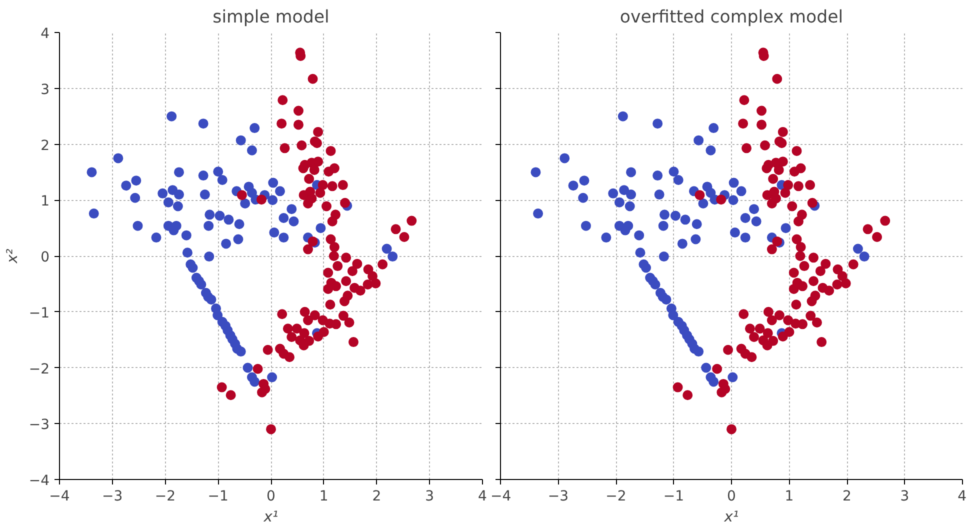 The width and height of the screenshot is (968, 530). What do you see at coordinates (39, 313) in the screenshot?
I see `y-tick-label: −1` at bounding box center [39, 313].